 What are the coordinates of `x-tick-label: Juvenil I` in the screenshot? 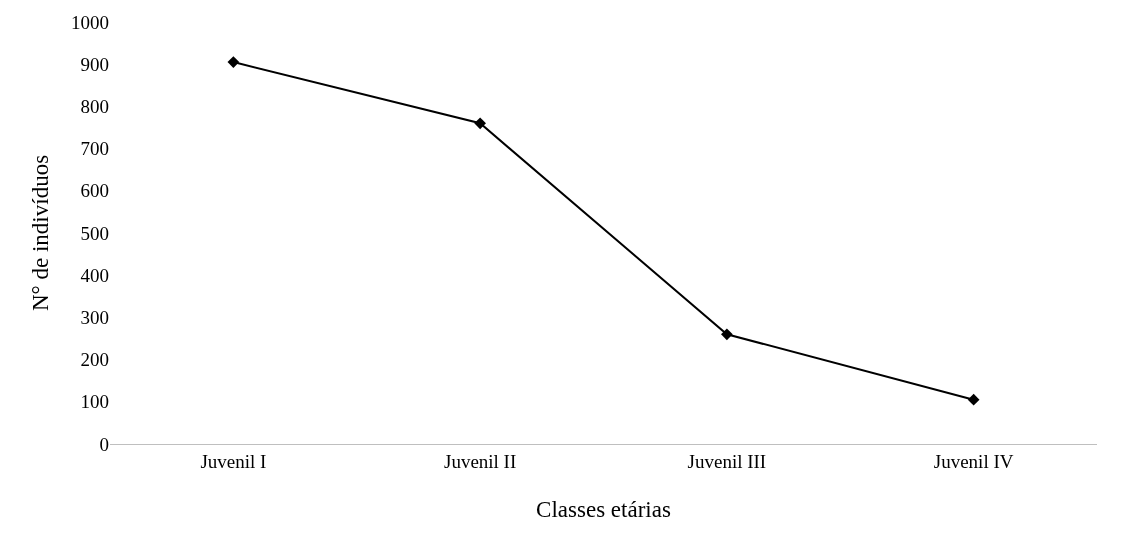 It's located at (233, 461).